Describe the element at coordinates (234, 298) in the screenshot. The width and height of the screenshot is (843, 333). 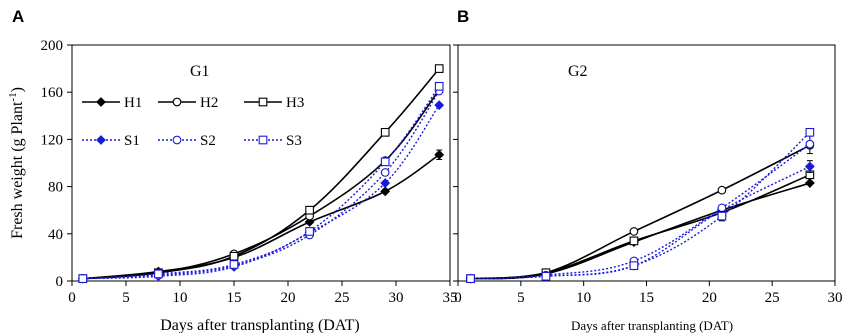
I see `panel-a-x-tick-label-3: 15` at that location.